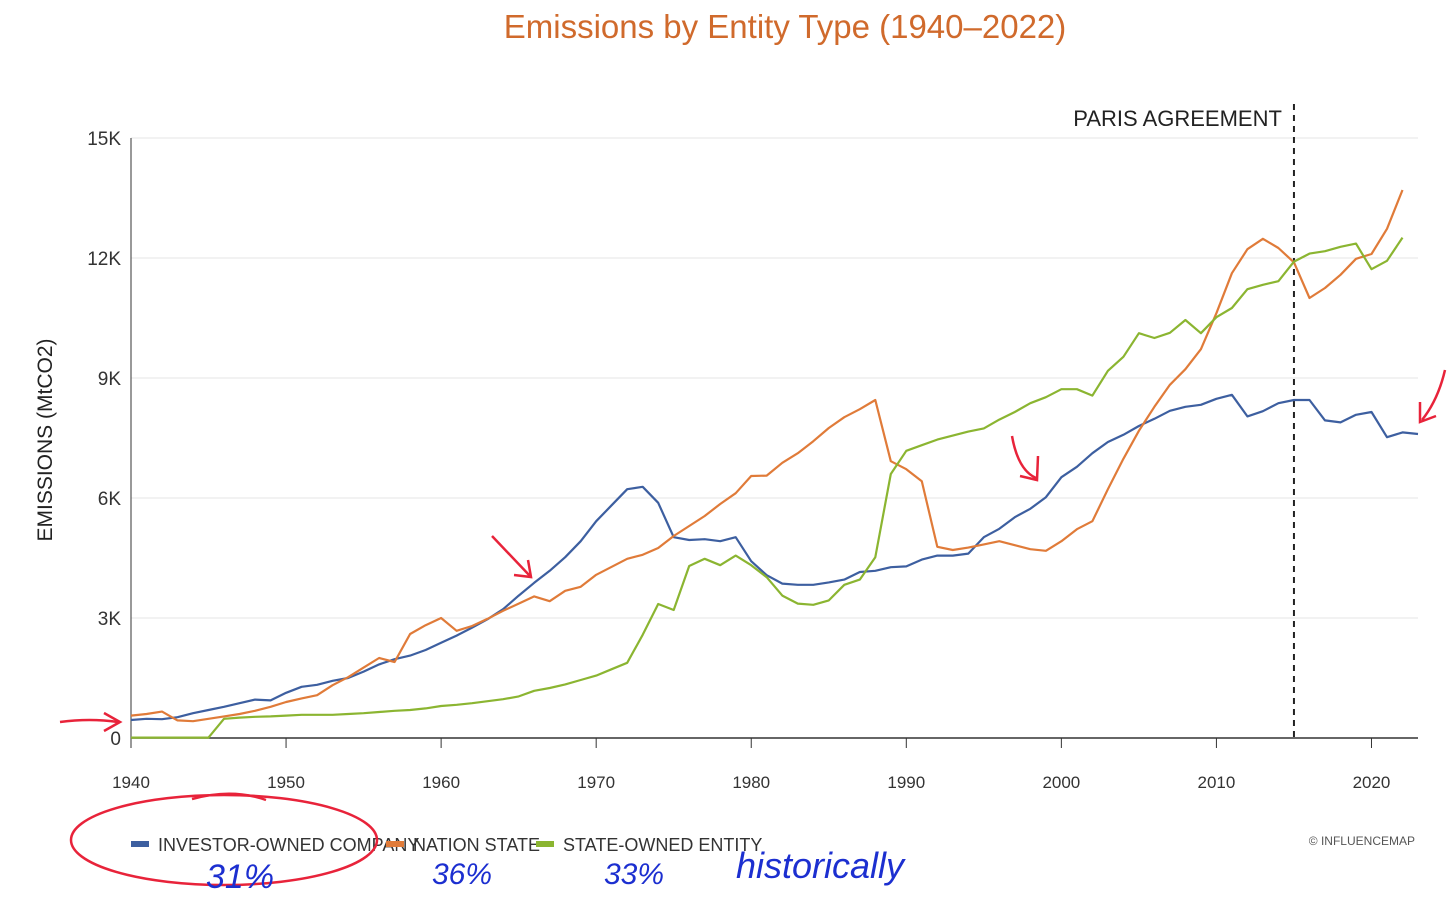 The image size is (1456, 912). I want to click on handwritten-nation-percent: 36%, so click(462, 874).